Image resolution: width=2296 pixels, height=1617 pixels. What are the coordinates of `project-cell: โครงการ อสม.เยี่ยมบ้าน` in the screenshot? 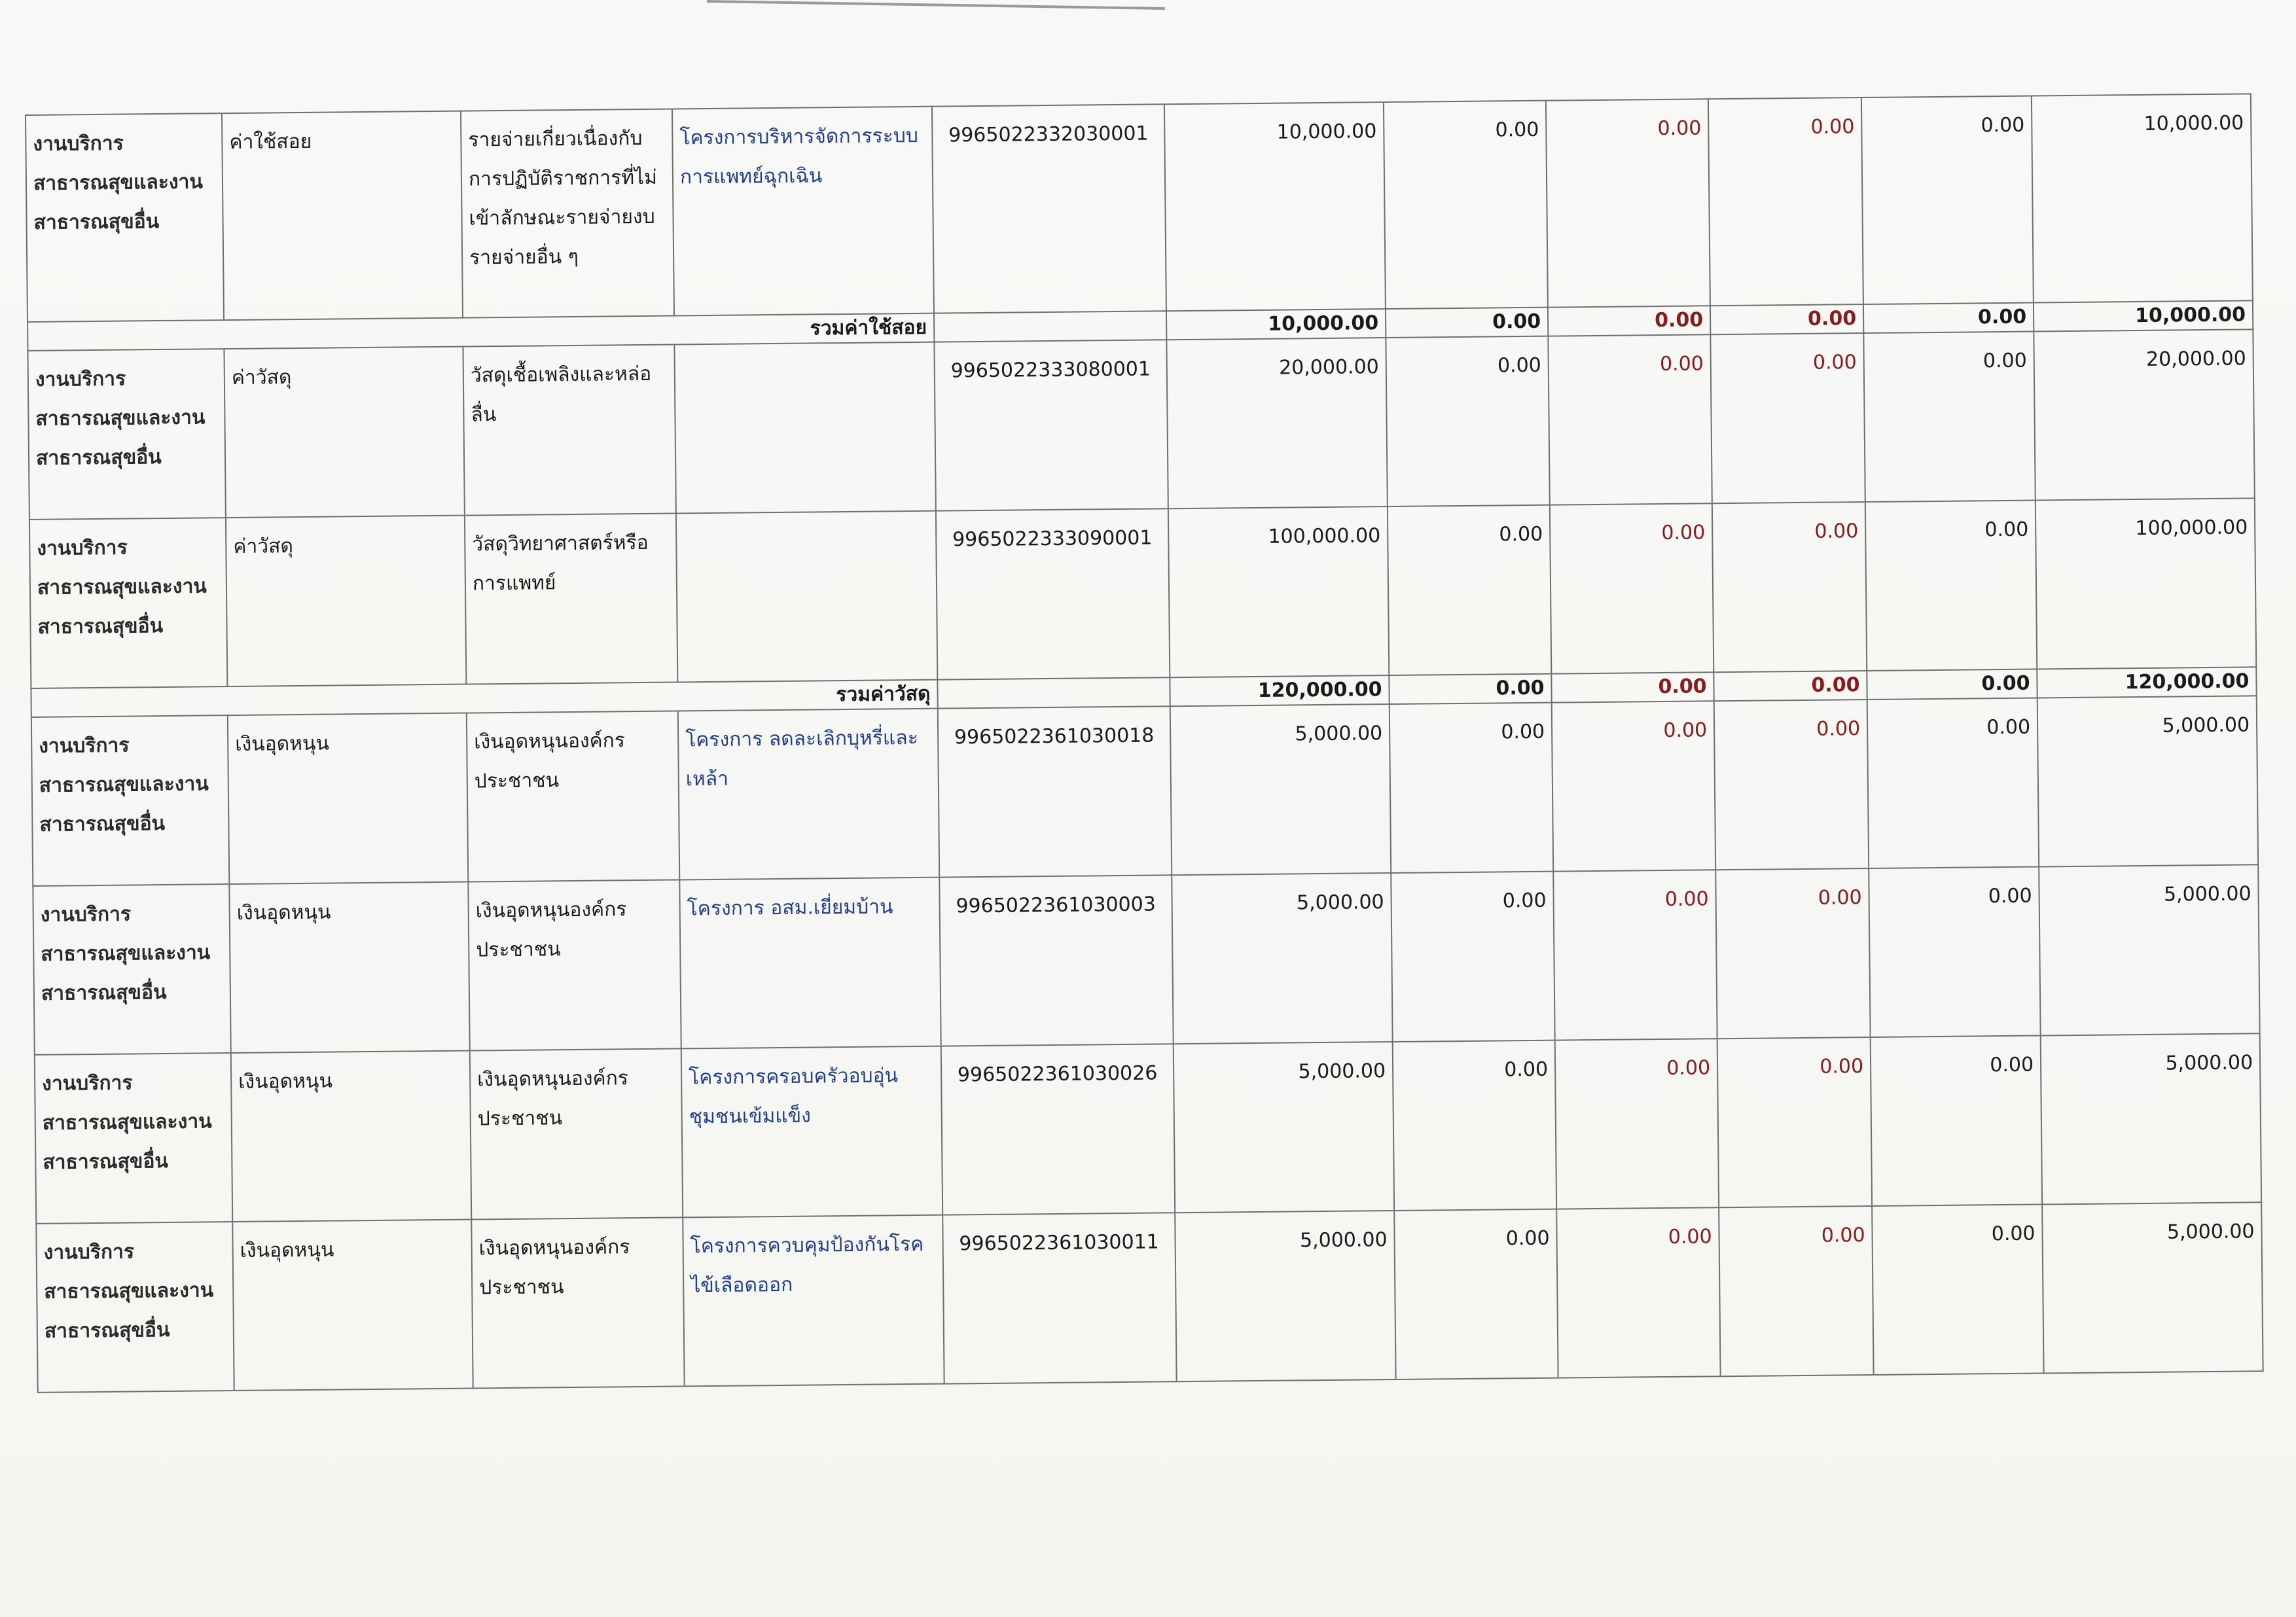 It's located at (810, 963).